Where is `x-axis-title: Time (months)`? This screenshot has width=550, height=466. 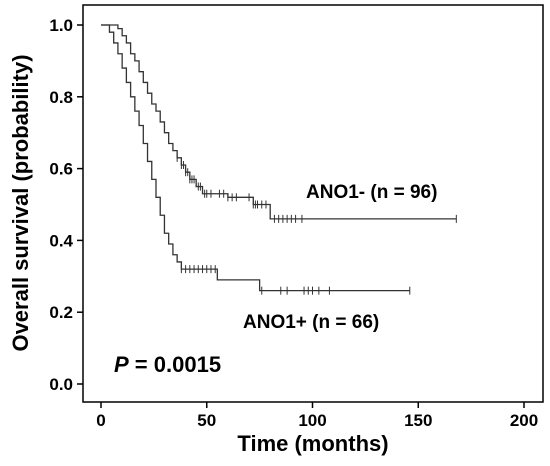 x-axis-title: Time (months) is located at coordinates (312, 443).